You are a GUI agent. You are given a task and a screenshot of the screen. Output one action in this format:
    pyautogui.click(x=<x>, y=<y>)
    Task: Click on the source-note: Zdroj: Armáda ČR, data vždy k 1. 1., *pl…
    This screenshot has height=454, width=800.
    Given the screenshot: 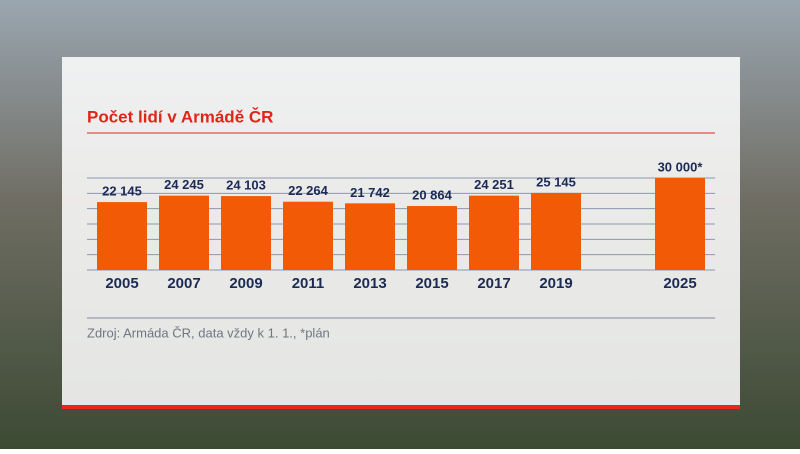 What is the action you would take?
    pyautogui.click(x=208, y=332)
    